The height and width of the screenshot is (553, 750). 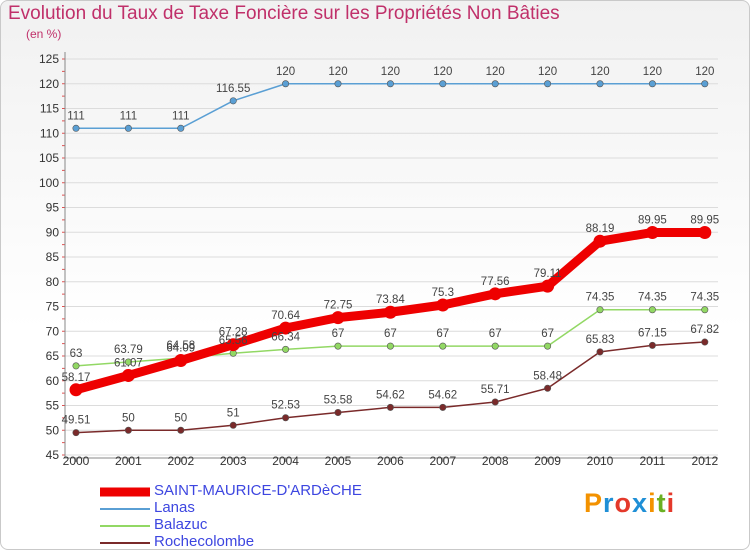 What do you see at coordinates (390, 461) in the screenshot?
I see `x-tick-label: 2006` at bounding box center [390, 461].